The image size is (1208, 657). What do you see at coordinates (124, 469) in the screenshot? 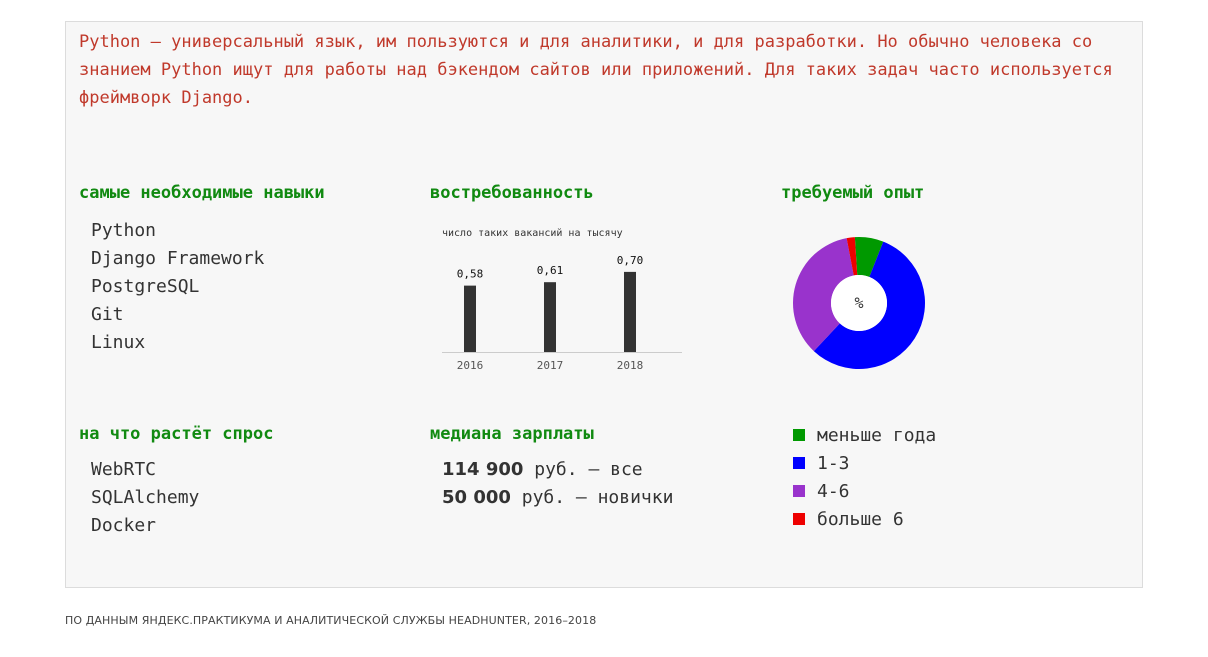
I see `growing-item: WebRTC` at bounding box center [124, 469].